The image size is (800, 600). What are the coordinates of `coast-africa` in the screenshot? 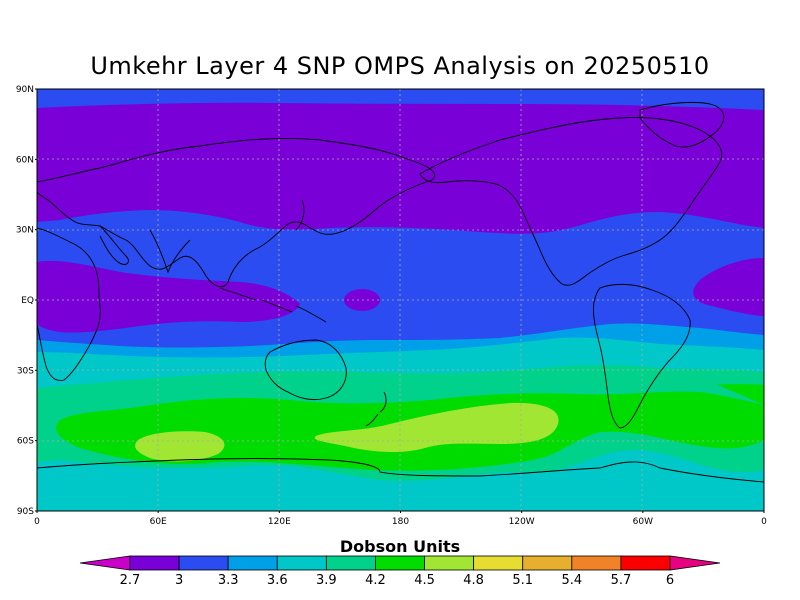 It's located at (69, 304).